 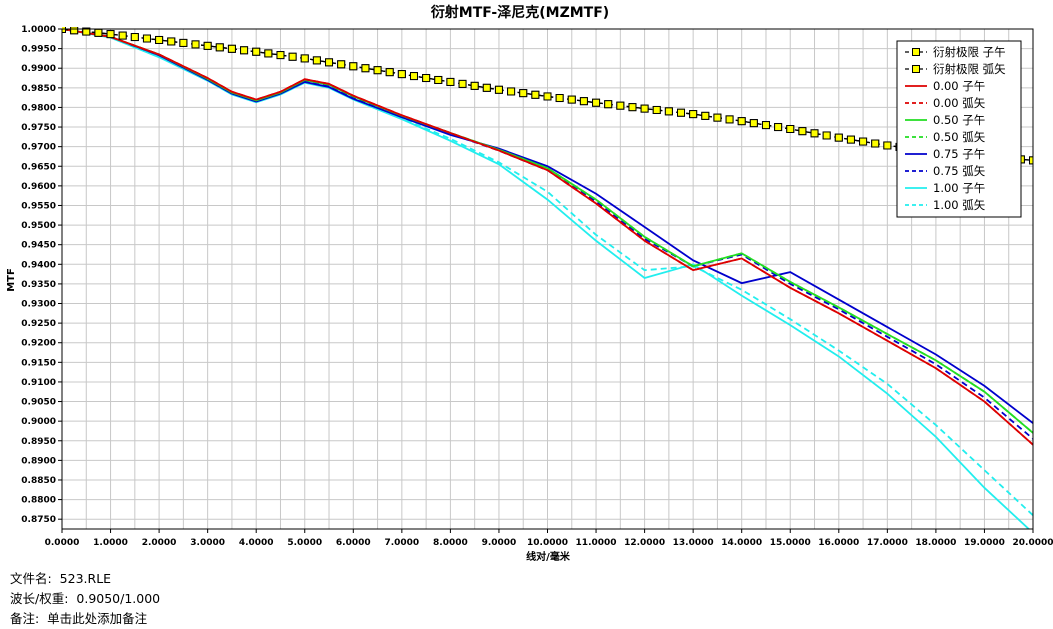 I want to click on y-axis-label: MTF, so click(x=11, y=280).